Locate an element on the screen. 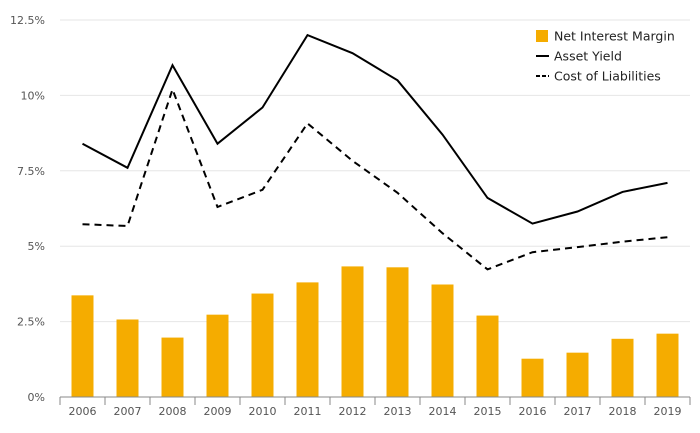 The width and height of the screenshot is (700, 433). y-tick-label: 2.5% is located at coordinates (31, 322).